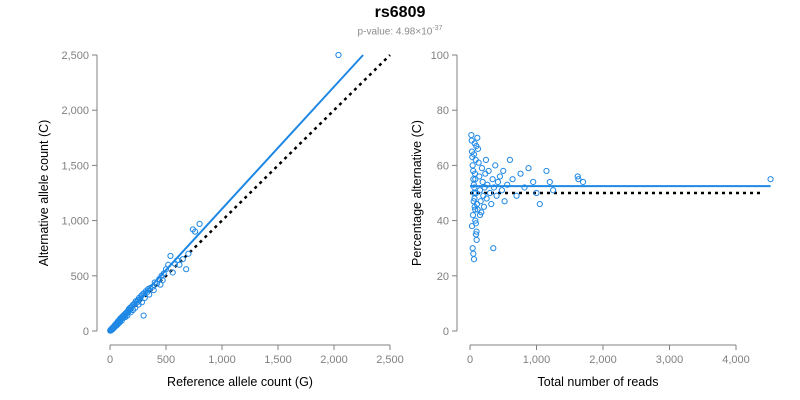  Describe the element at coordinates (437, 28) in the screenshot. I see `p-value-exponent: -37` at that location.